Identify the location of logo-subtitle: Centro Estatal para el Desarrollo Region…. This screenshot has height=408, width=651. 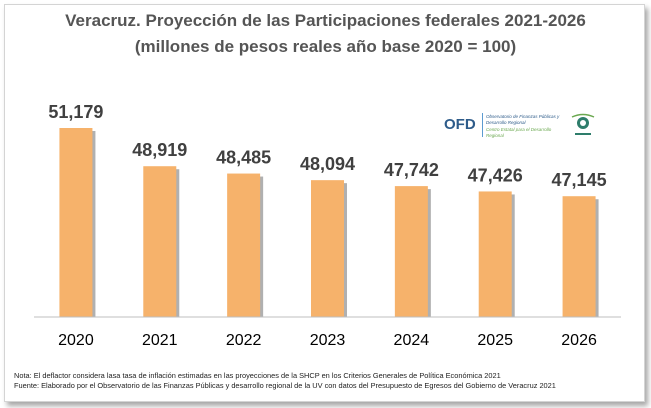
(519, 132).